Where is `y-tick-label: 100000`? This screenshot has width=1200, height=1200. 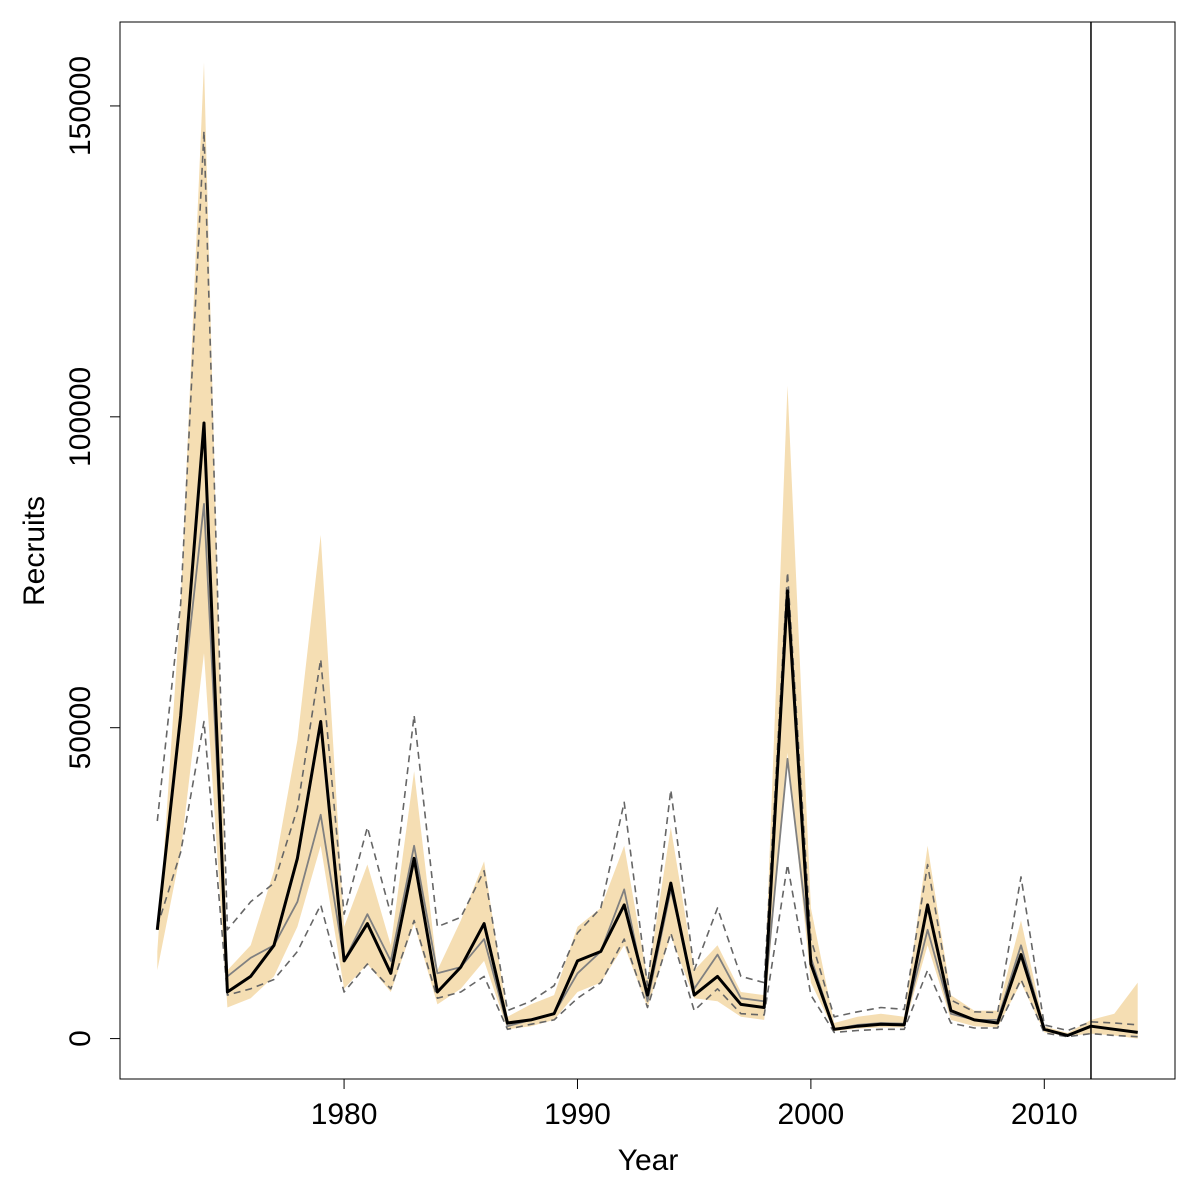
y-tick-label: 100000 is located at coordinates (80, 417).